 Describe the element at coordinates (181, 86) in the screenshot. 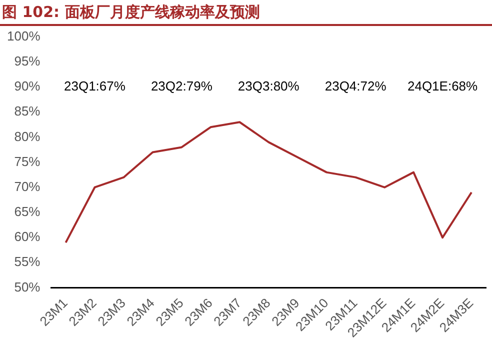

I see `annotation: 23Q2:79%` at that location.